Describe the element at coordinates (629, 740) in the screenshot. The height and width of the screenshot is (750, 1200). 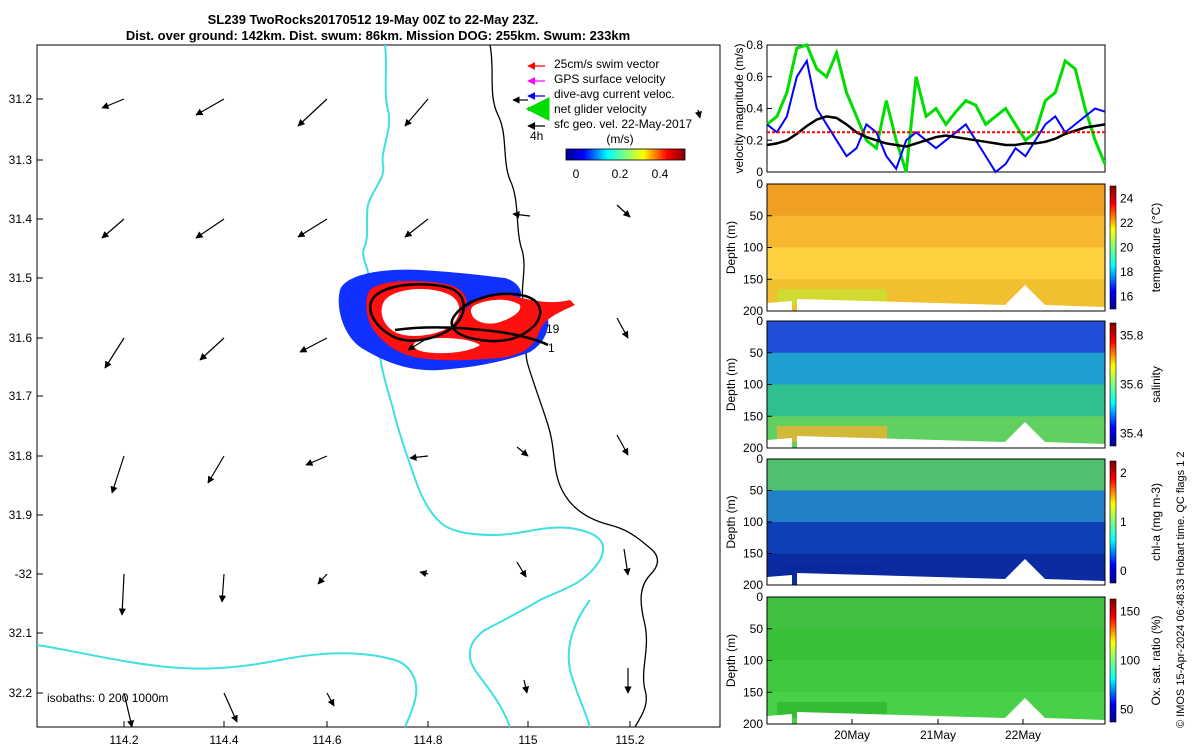
I see `lon-tick-label: 115.2` at that location.